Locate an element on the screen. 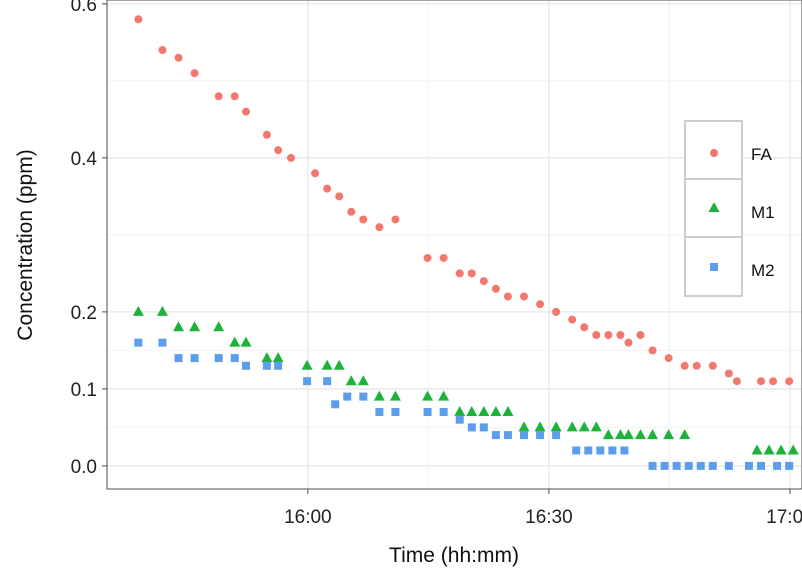  legend: FA M1 M2 is located at coordinates (729, 208).